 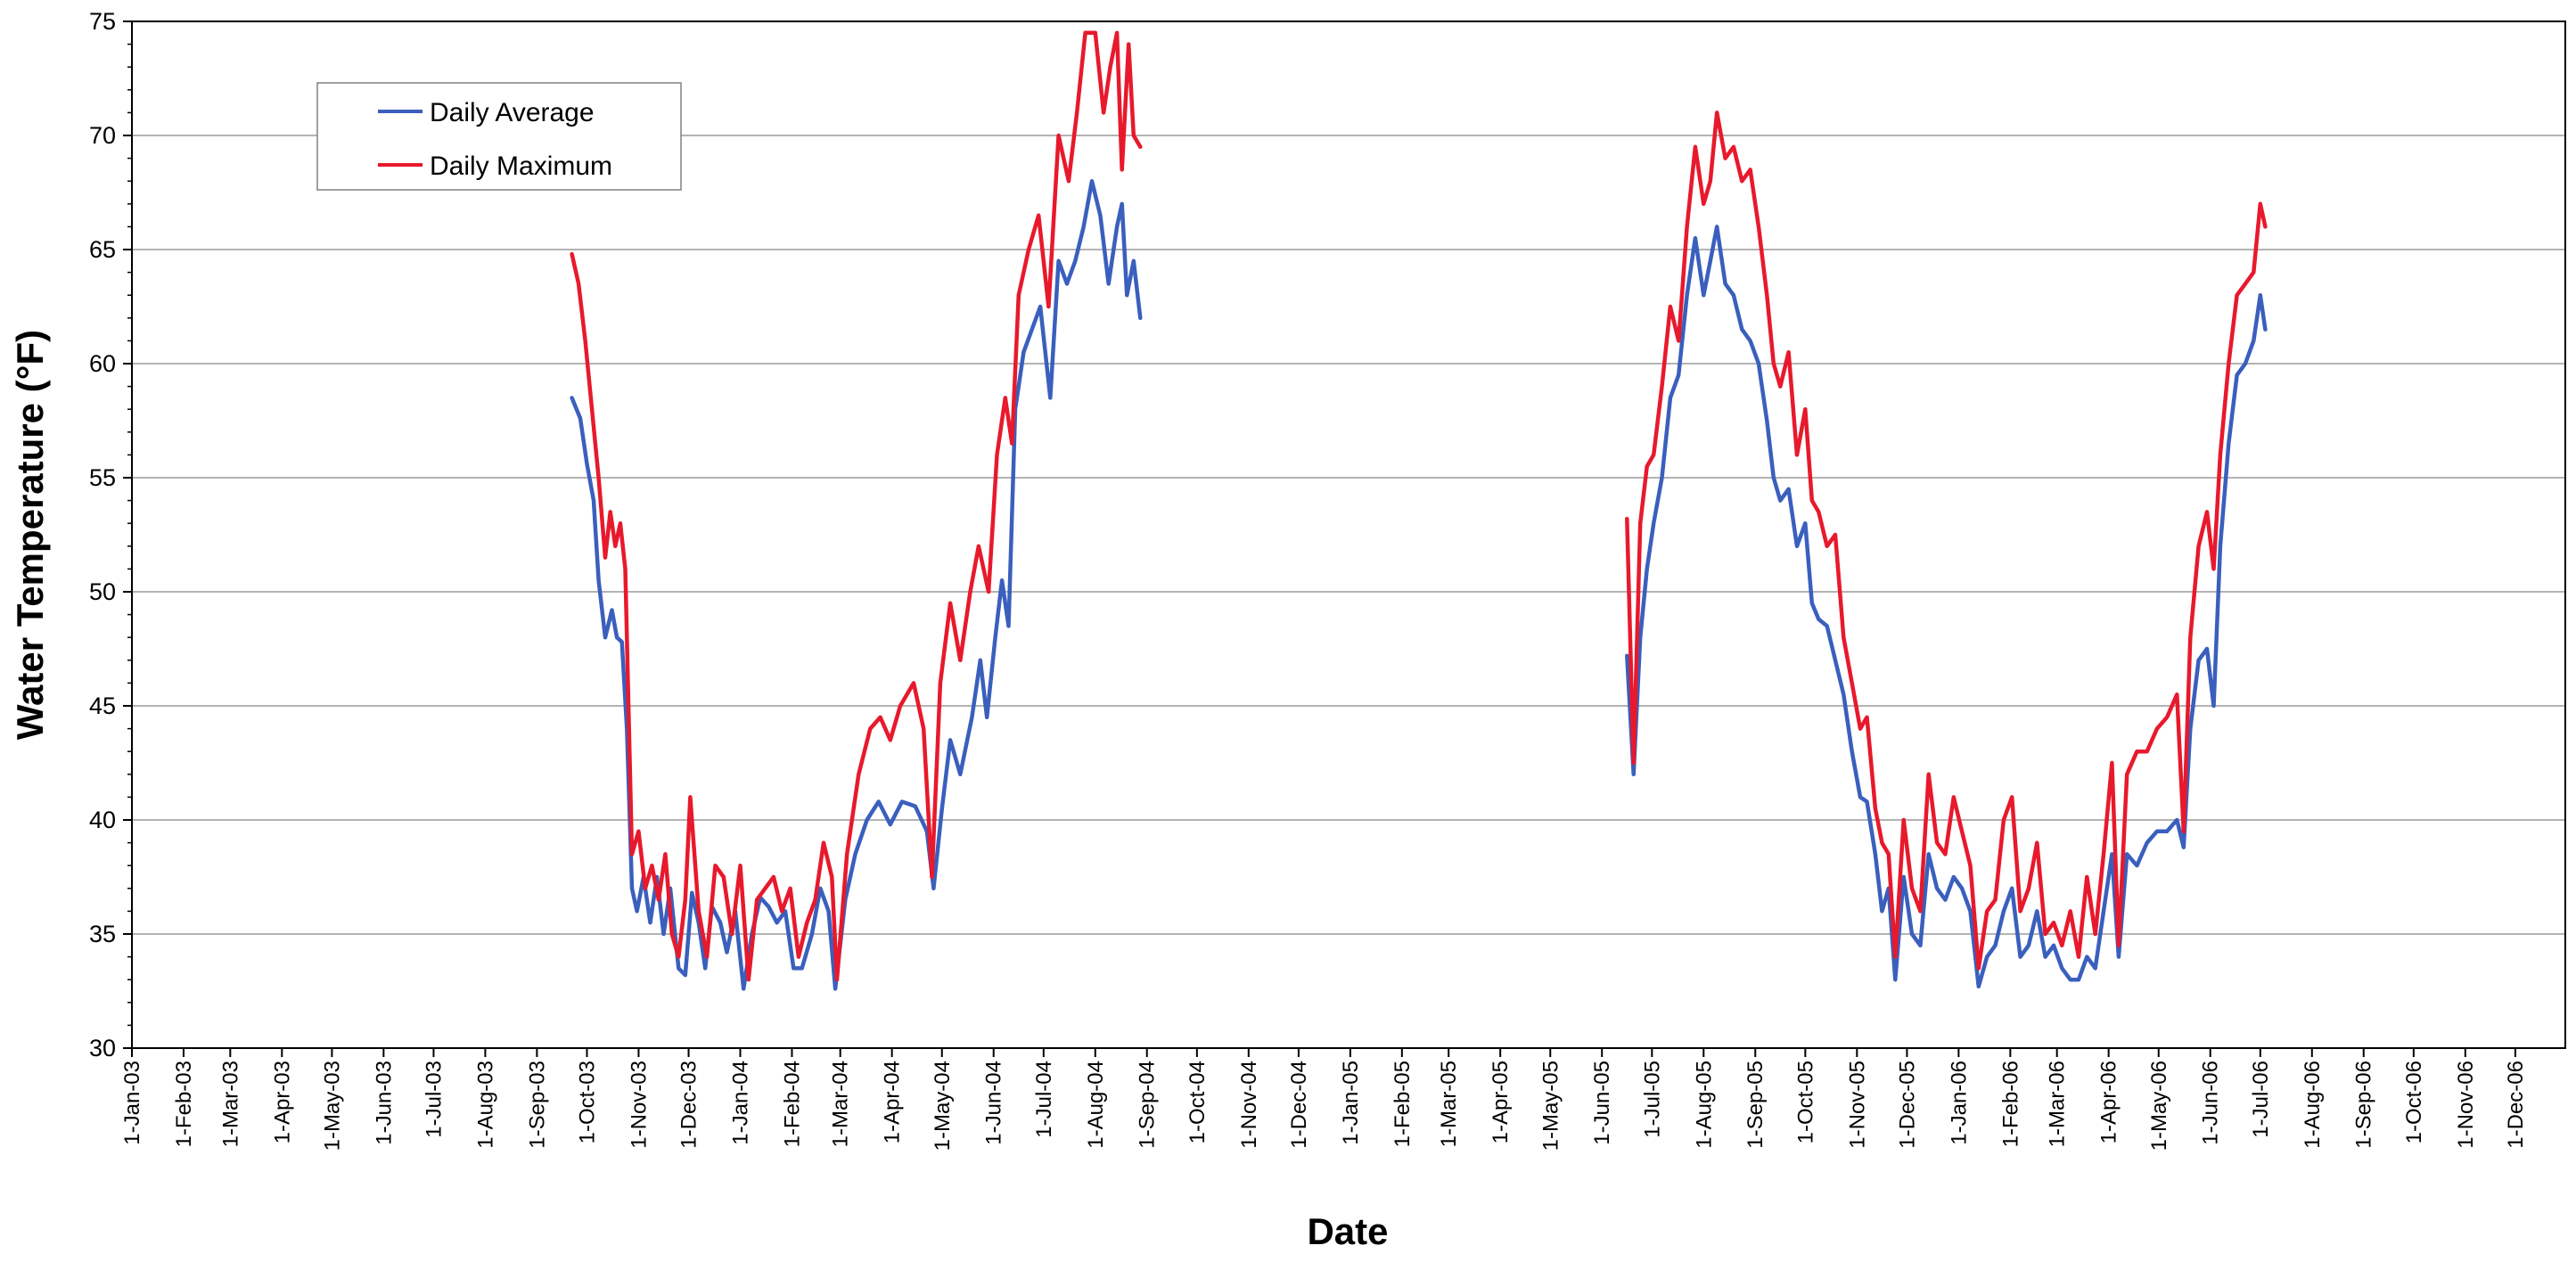 What do you see at coordinates (103, 22) in the screenshot?
I see `y-tick-label: 75` at bounding box center [103, 22].